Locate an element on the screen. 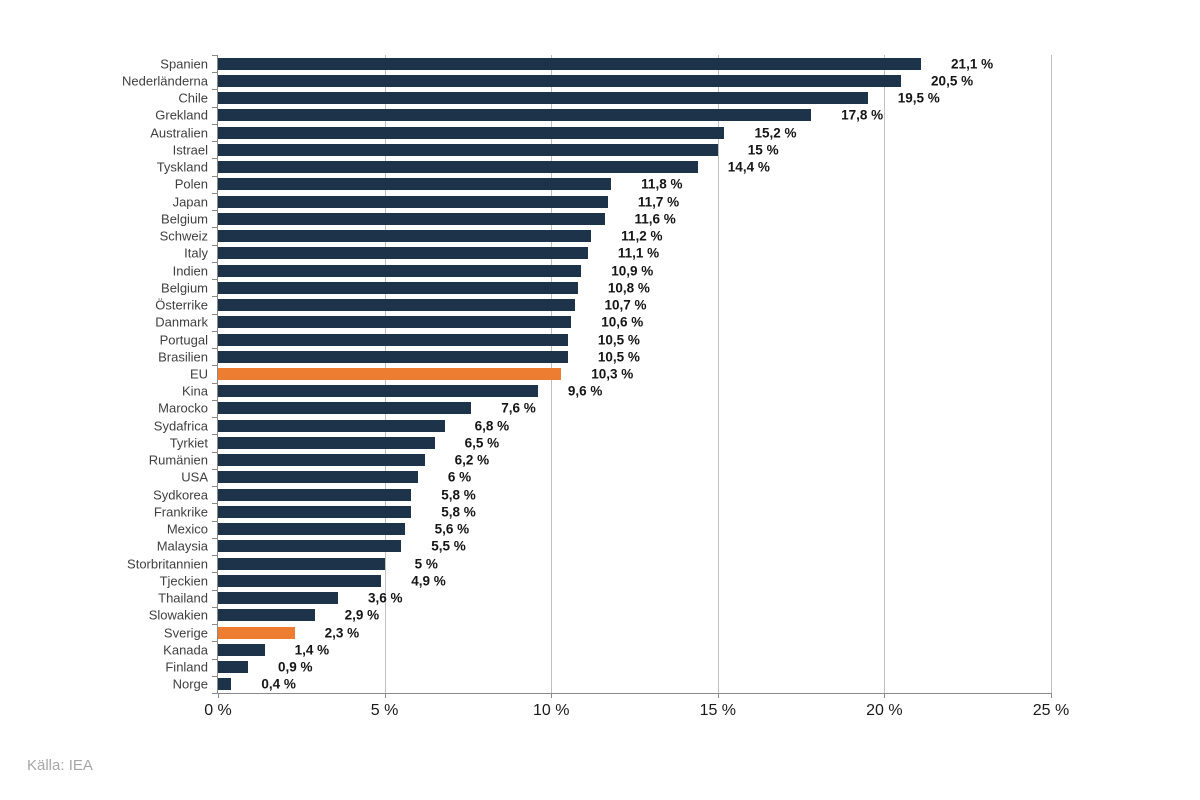 The width and height of the screenshot is (1200, 800). category-label: Polen is located at coordinates (191, 184).